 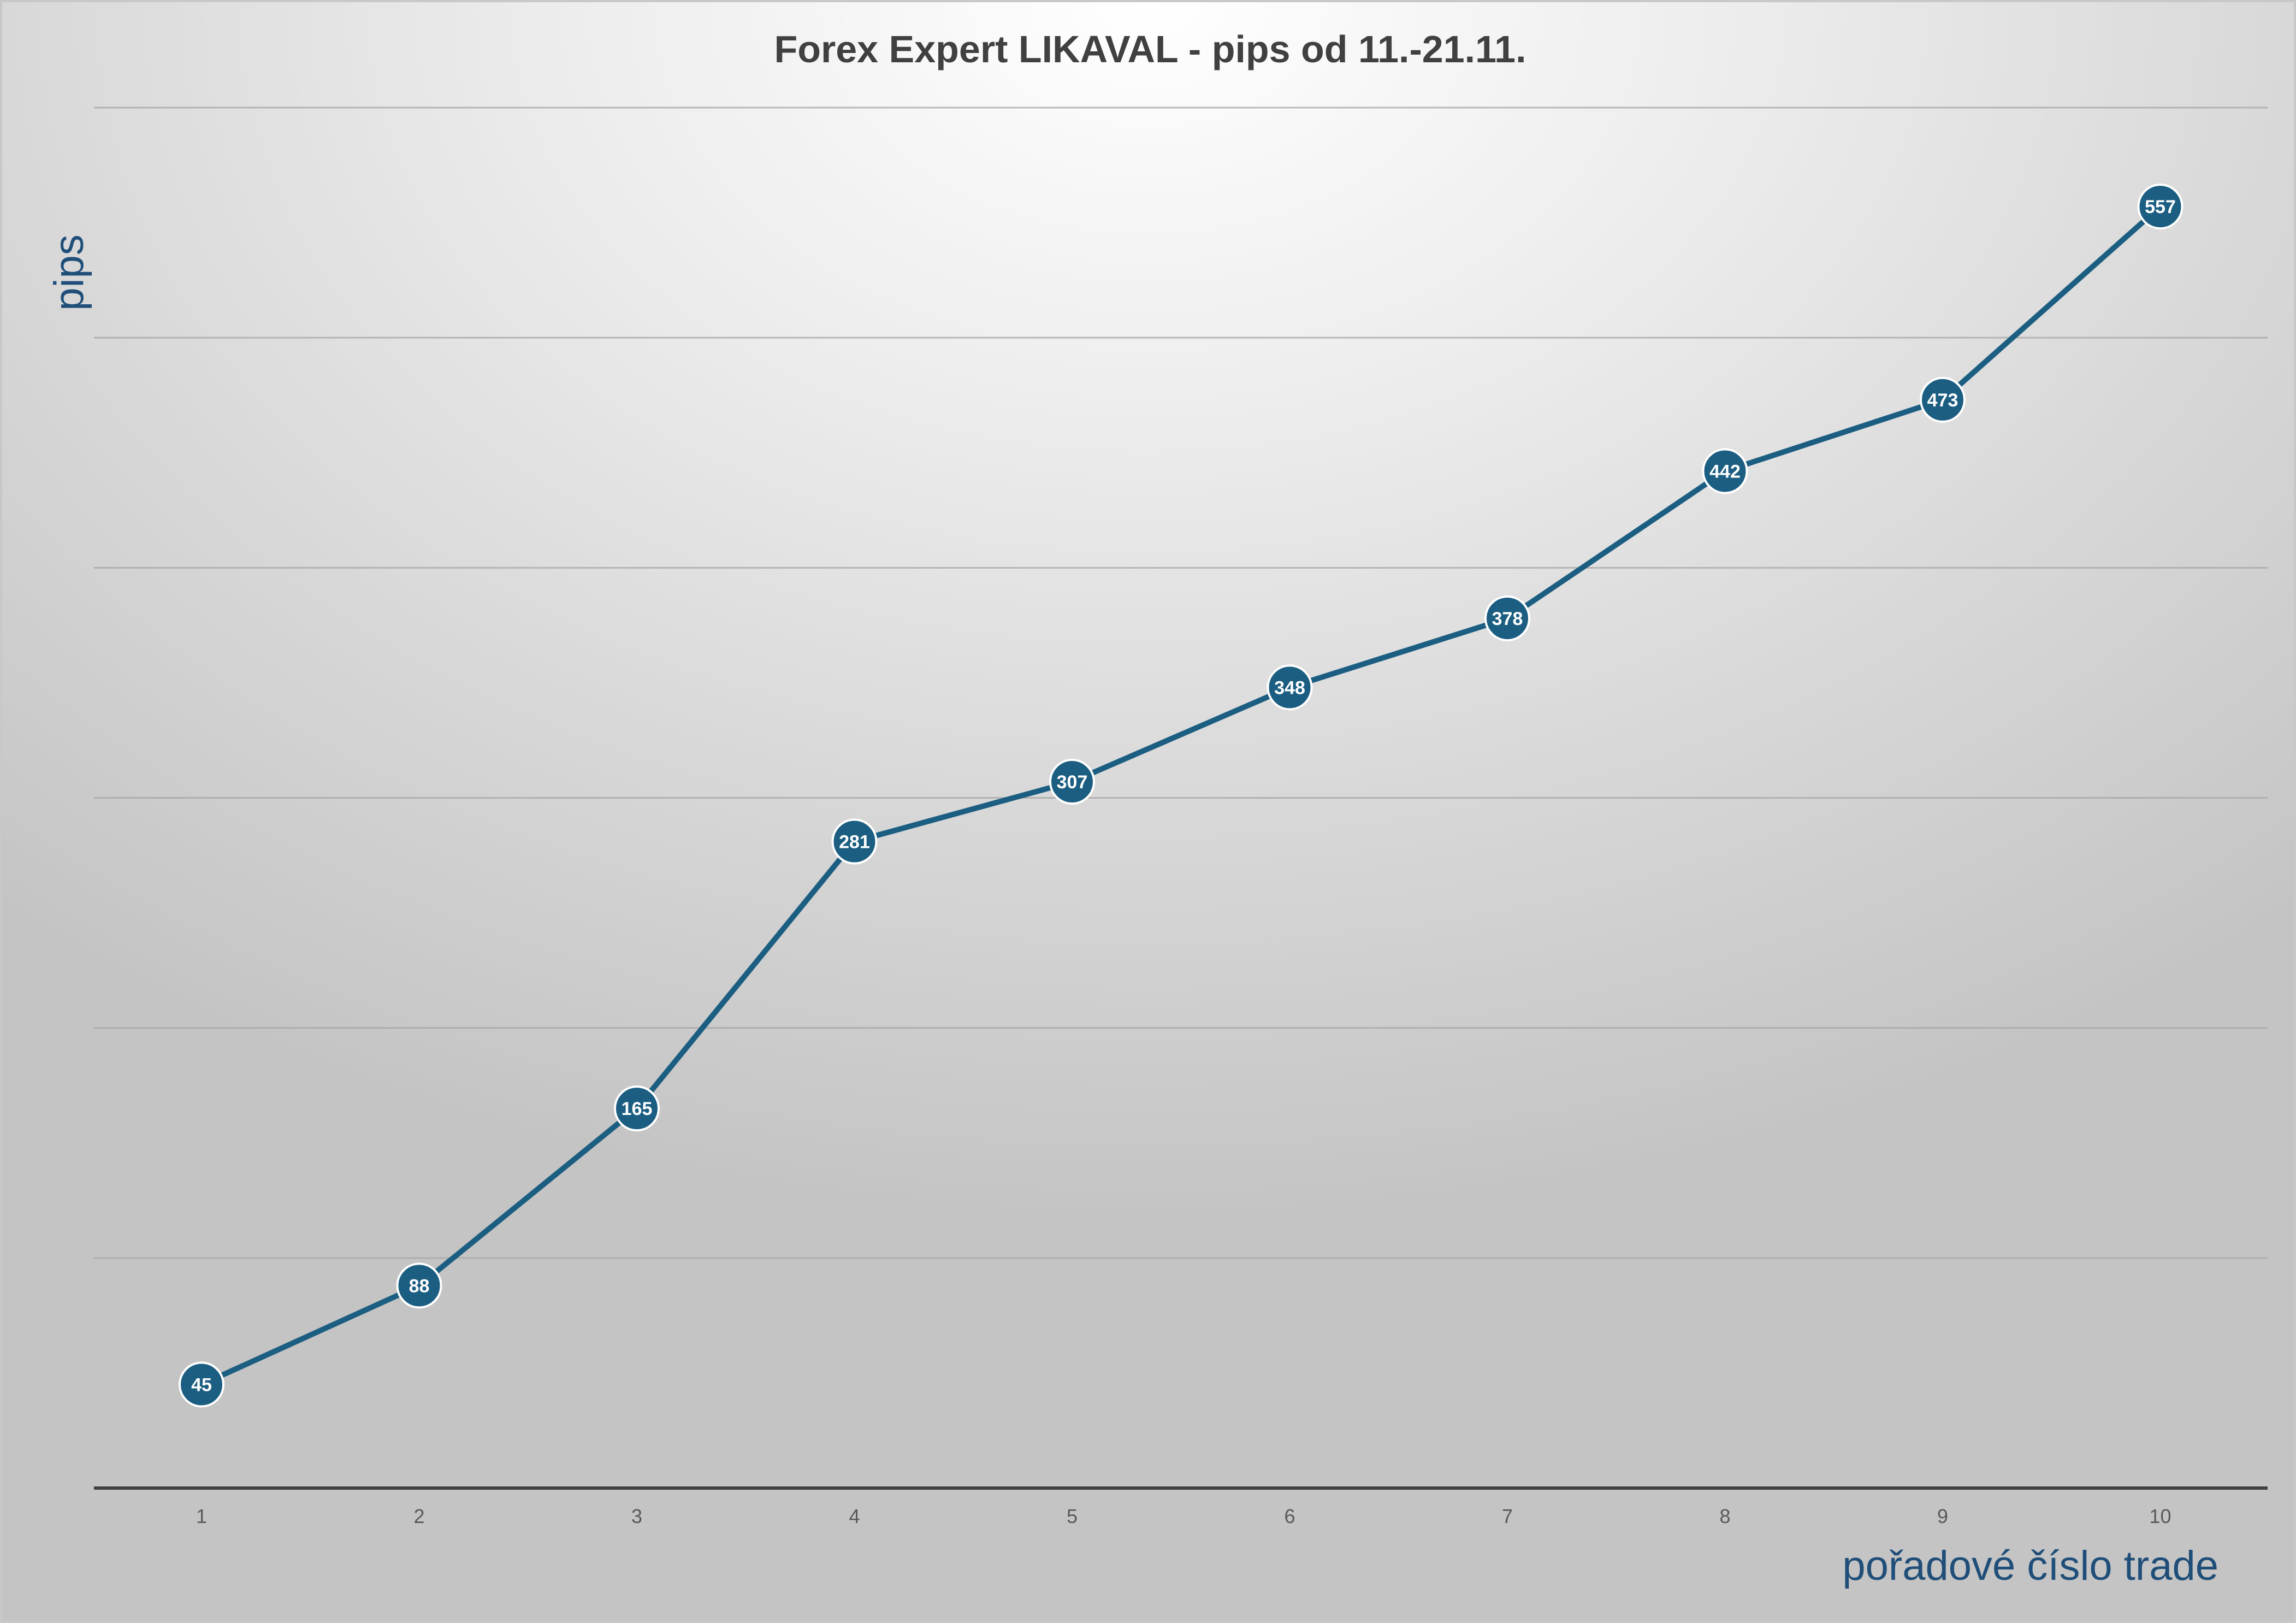 I want to click on y-axis-title: pips, so click(x=69, y=272).